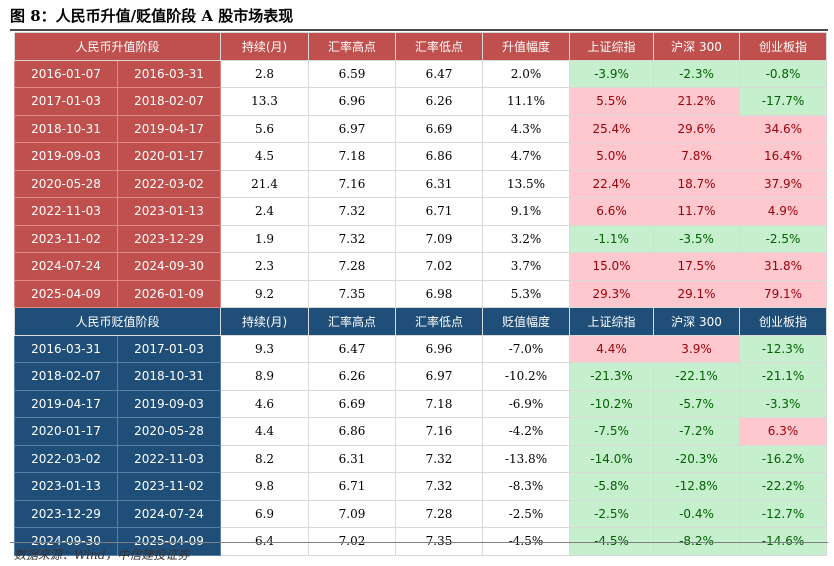  Describe the element at coordinates (169, 73) in the screenshot. I see `end-date-cell: 2016-03-31` at that location.